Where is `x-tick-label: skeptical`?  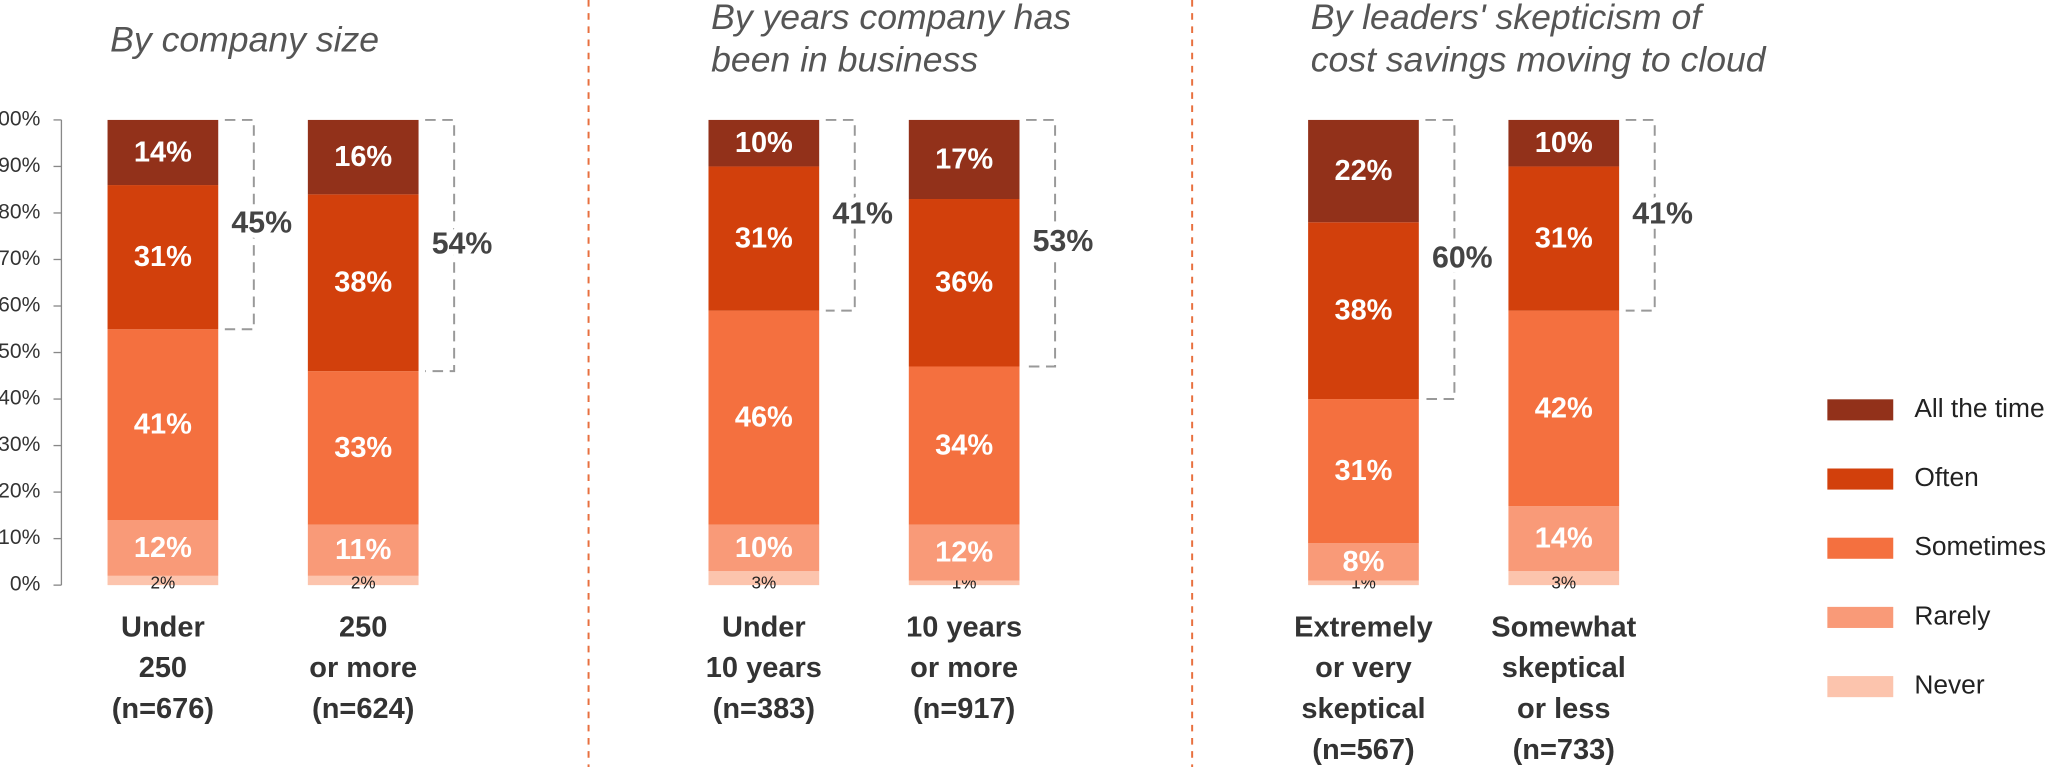
x-tick-label: skeptical is located at coordinates (1363, 709).